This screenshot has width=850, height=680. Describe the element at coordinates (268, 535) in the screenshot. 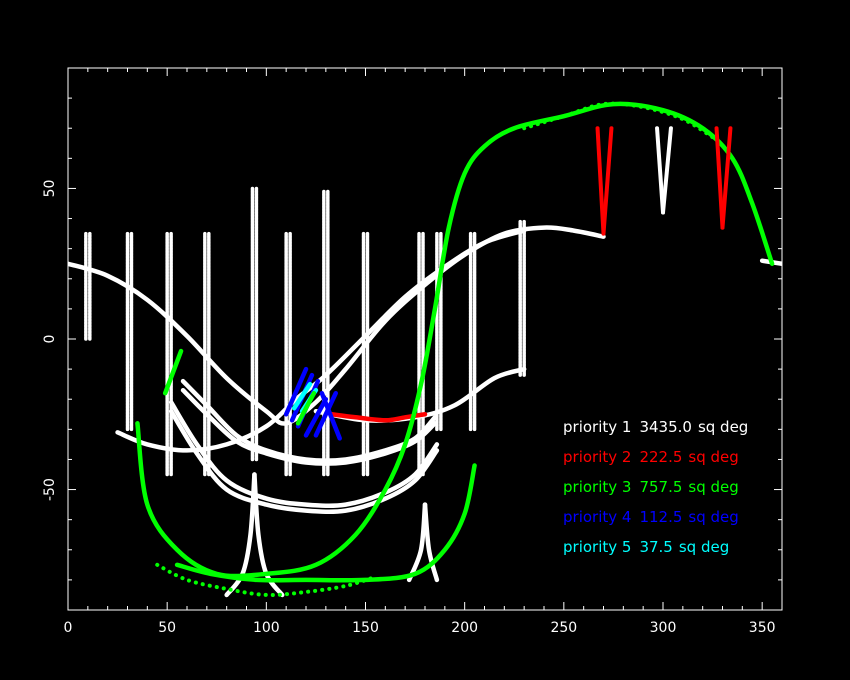

I see `series-white-cusp-left-b` at that location.